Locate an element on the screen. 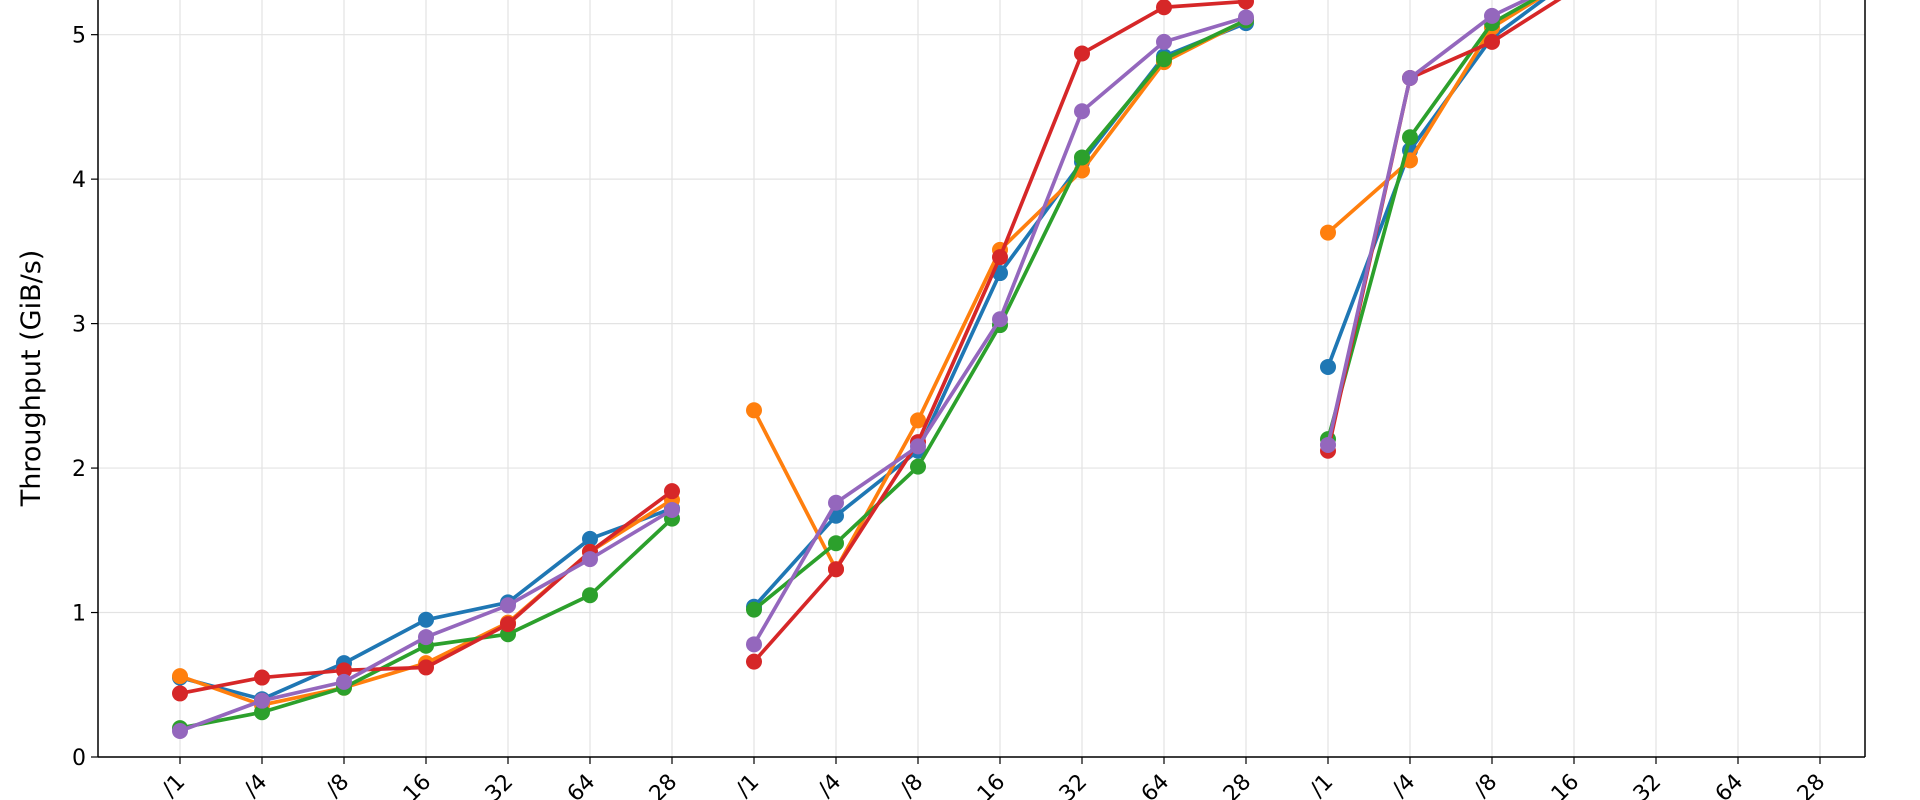  y-tick-label: 4 is located at coordinates (79, 180).